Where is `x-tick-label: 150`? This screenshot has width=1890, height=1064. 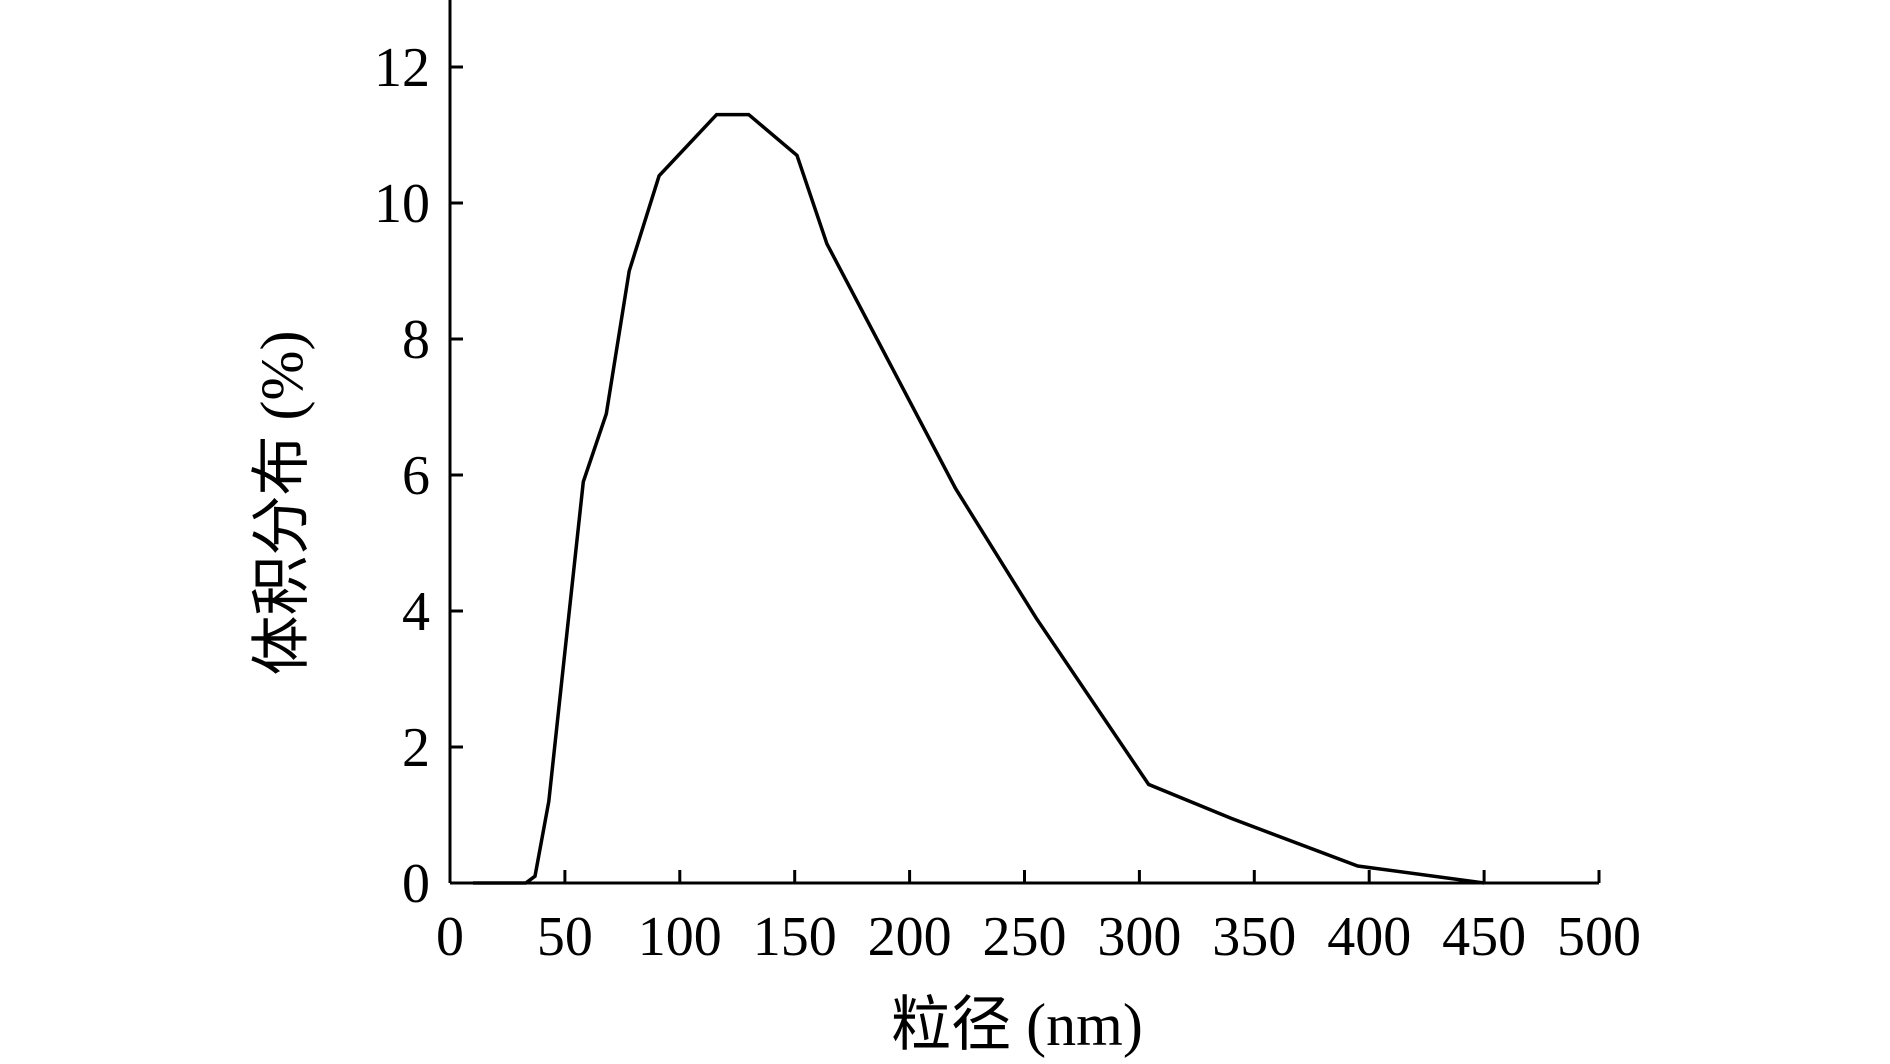 x-tick-label: 150 is located at coordinates (795, 937).